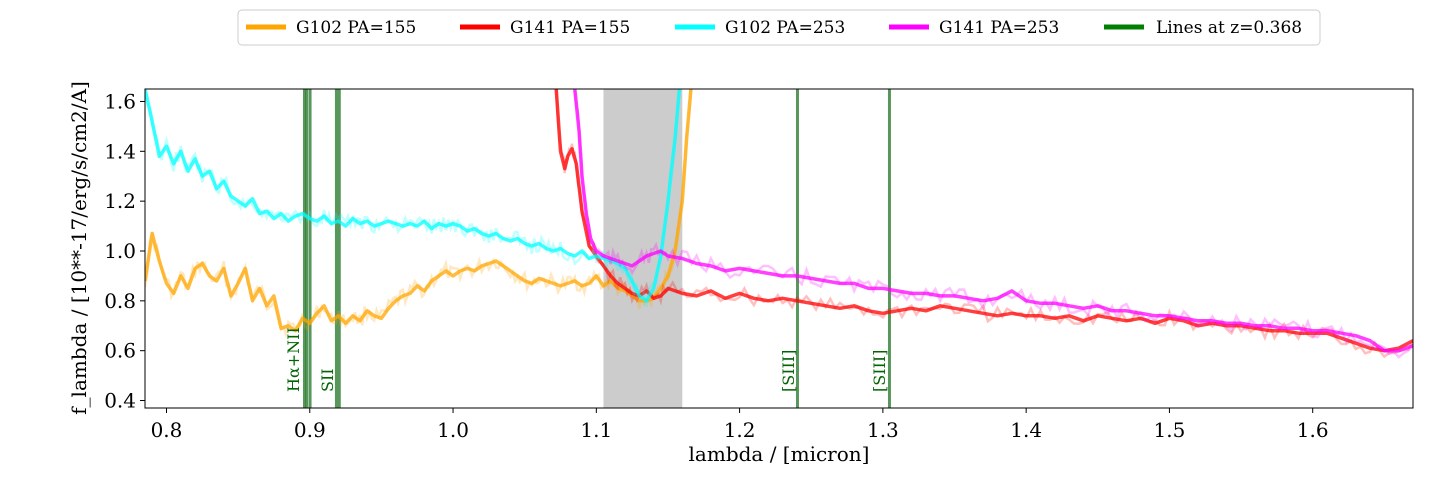 The height and width of the screenshot is (480, 1442). I want to click on y-tick-label-5: 1.4, so click(120, 151).